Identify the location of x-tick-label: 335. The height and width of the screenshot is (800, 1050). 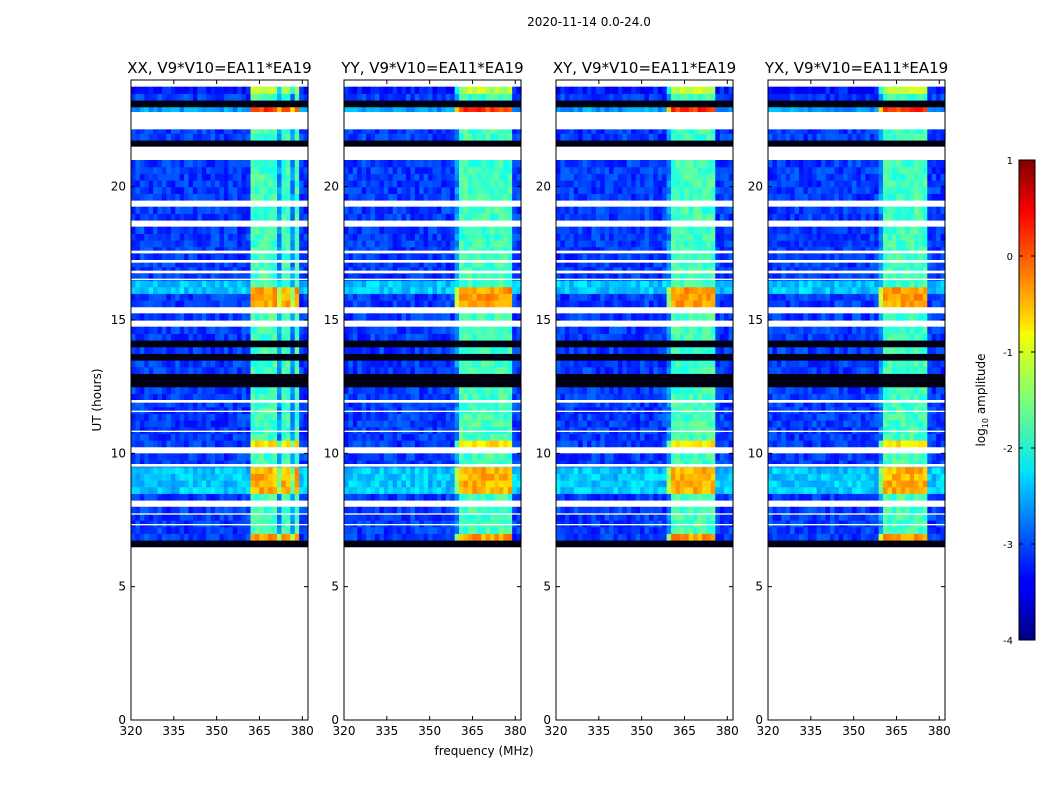
(173, 731).